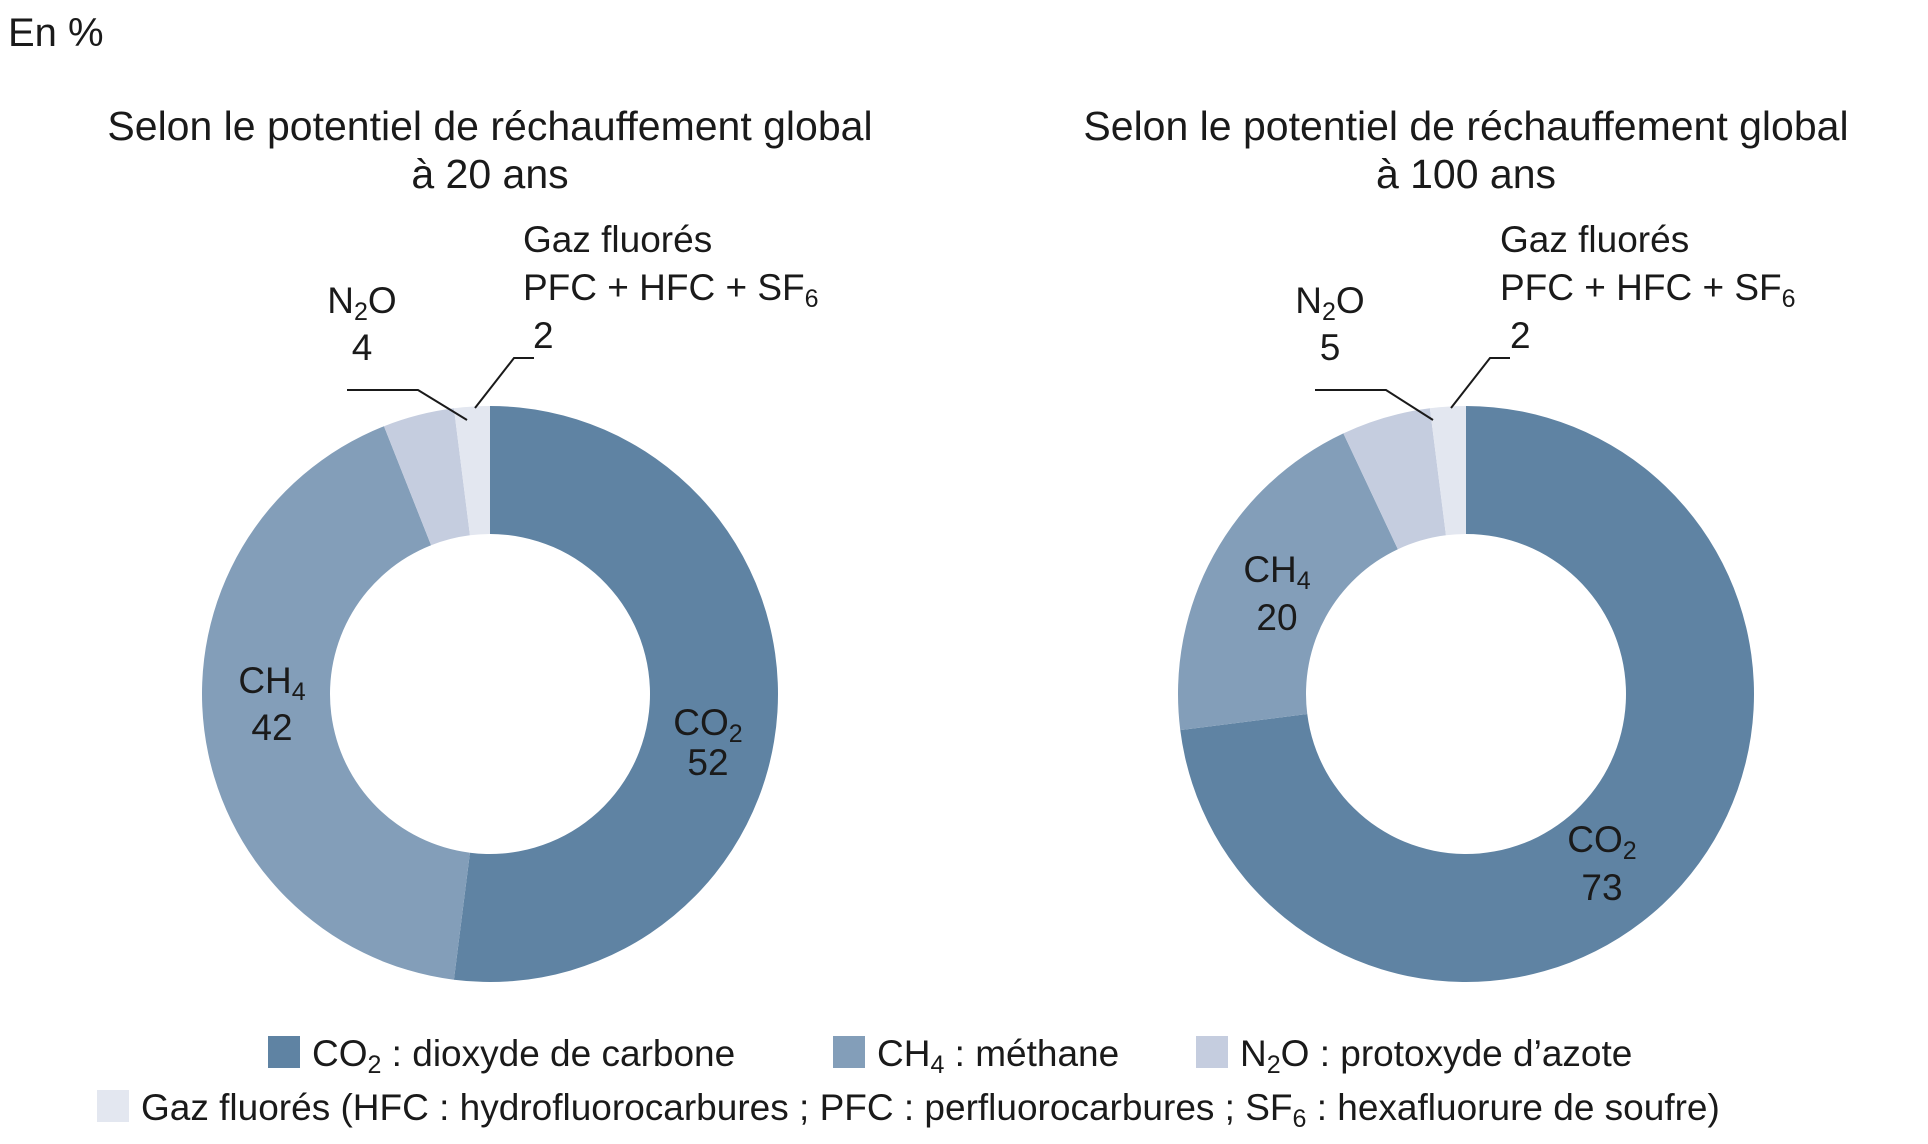 This screenshot has width=1928, height=1144. I want to click on text-part: O : protoxyde d’azote, so click(1457, 1053).